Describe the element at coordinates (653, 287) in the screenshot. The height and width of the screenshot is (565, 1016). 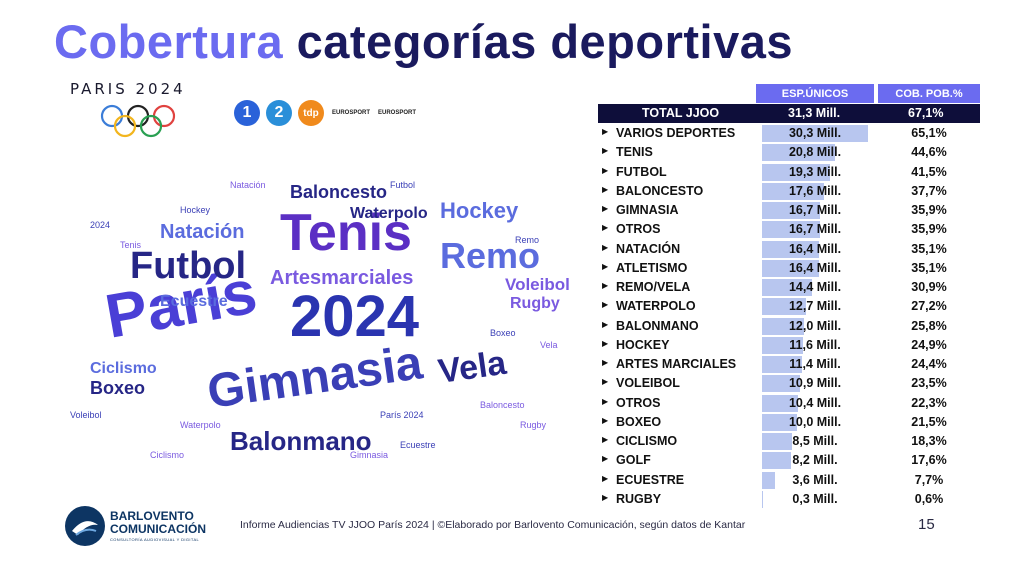
I see `sport-label: REMO/VELA` at that location.